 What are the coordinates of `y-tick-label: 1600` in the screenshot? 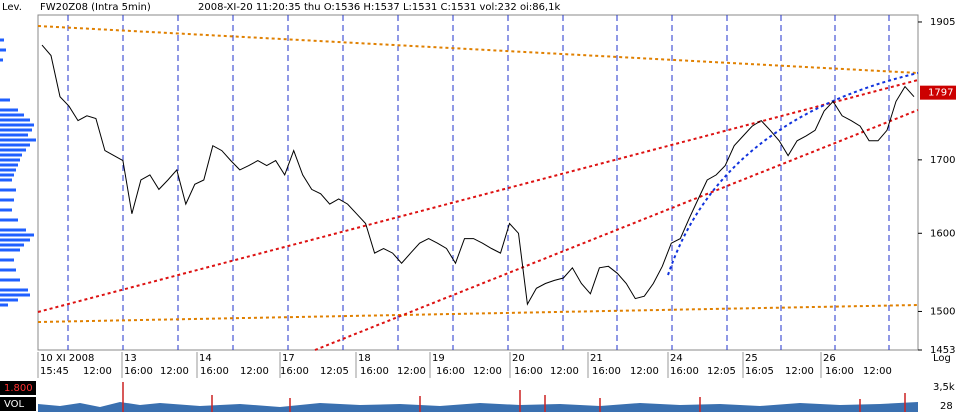 It's located at (942, 233).